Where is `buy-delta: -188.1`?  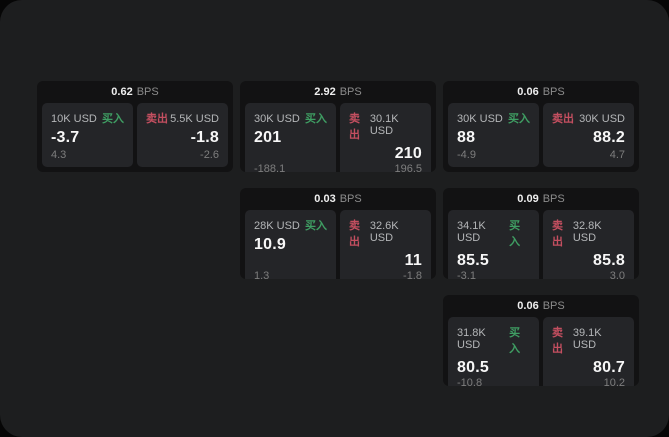 buy-delta: -188.1 is located at coordinates (270, 167).